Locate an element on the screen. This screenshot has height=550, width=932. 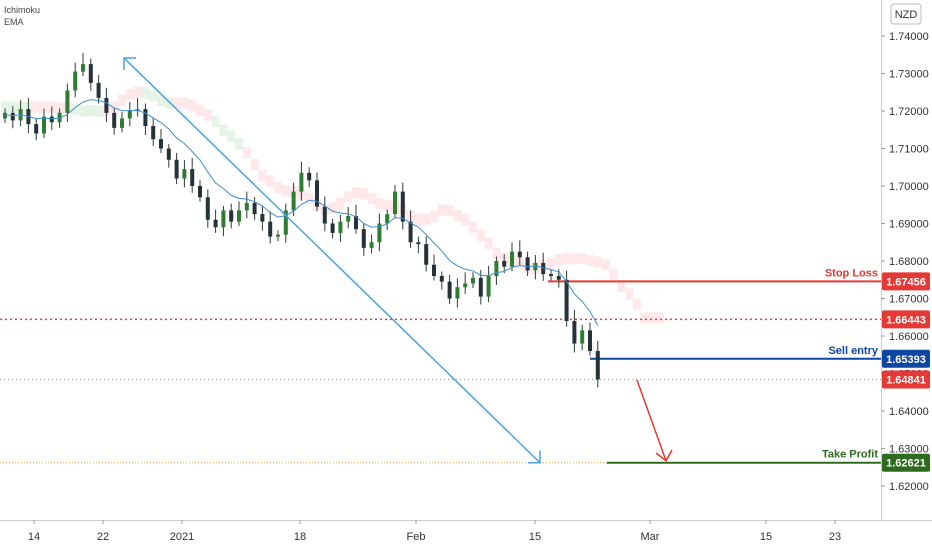
level-label: Sell entry is located at coordinates (853, 351).